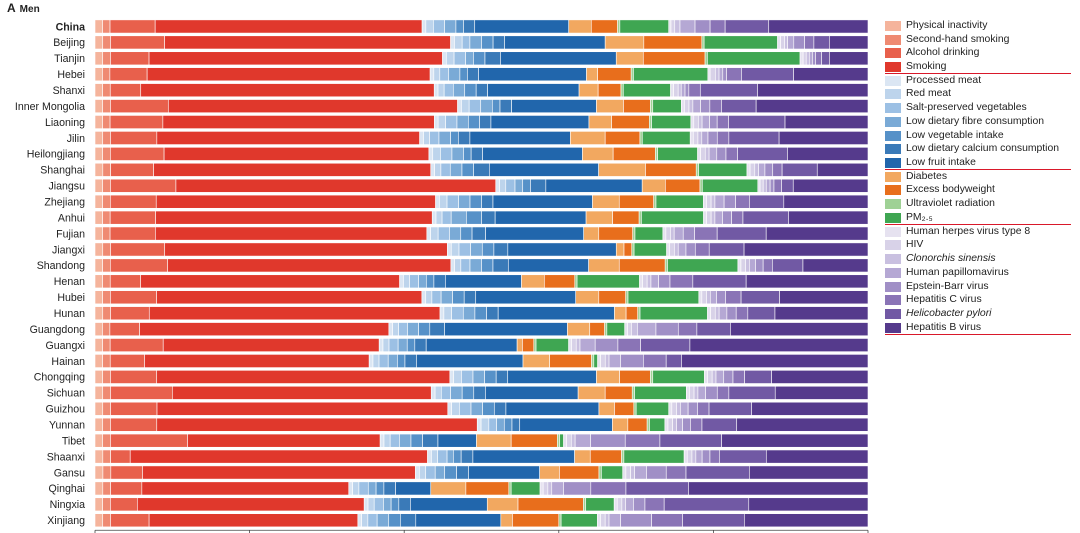 The height and width of the screenshot is (533, 1080). I want to click on legend-item: PM₂.₅, so click(980, 218).